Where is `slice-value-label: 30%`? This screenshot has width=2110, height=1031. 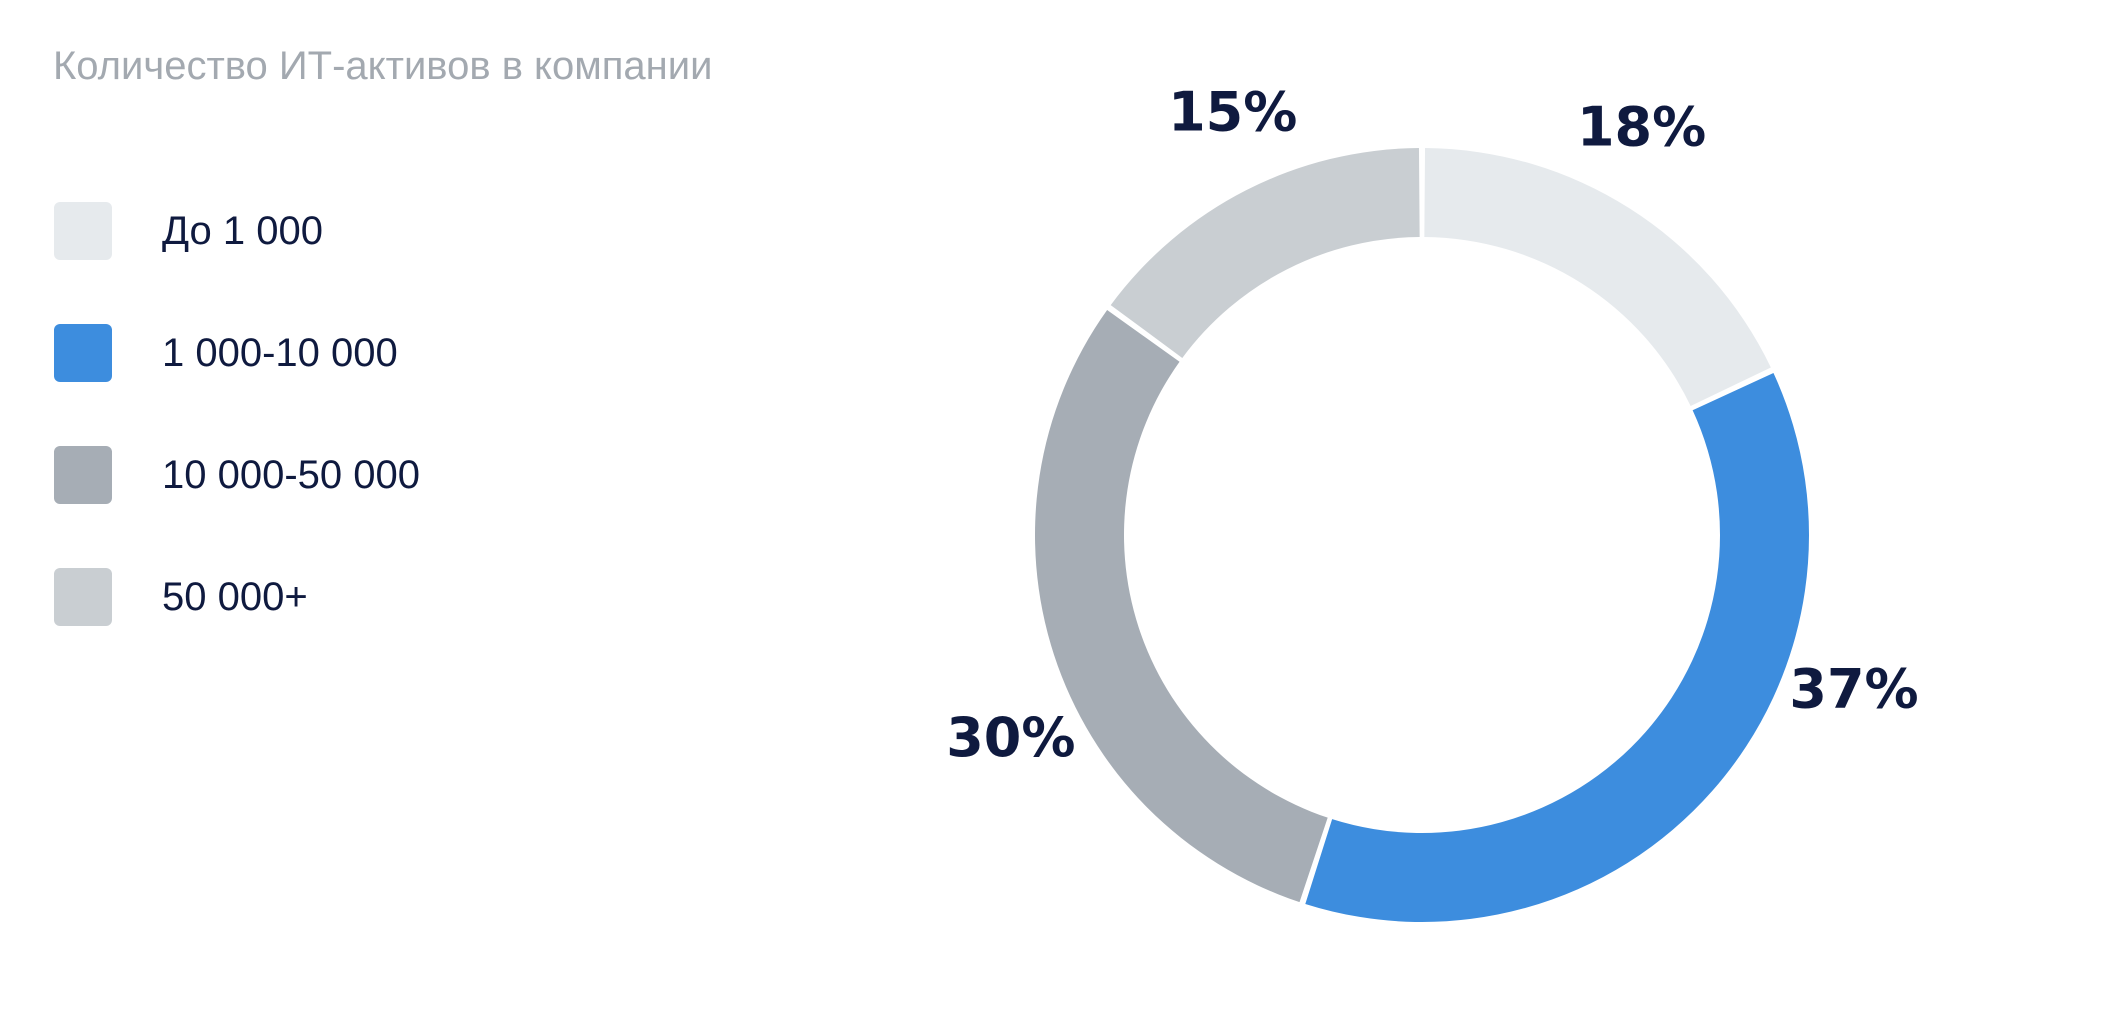
slice-value-label: 30% is located at coordinates (1010, 737).